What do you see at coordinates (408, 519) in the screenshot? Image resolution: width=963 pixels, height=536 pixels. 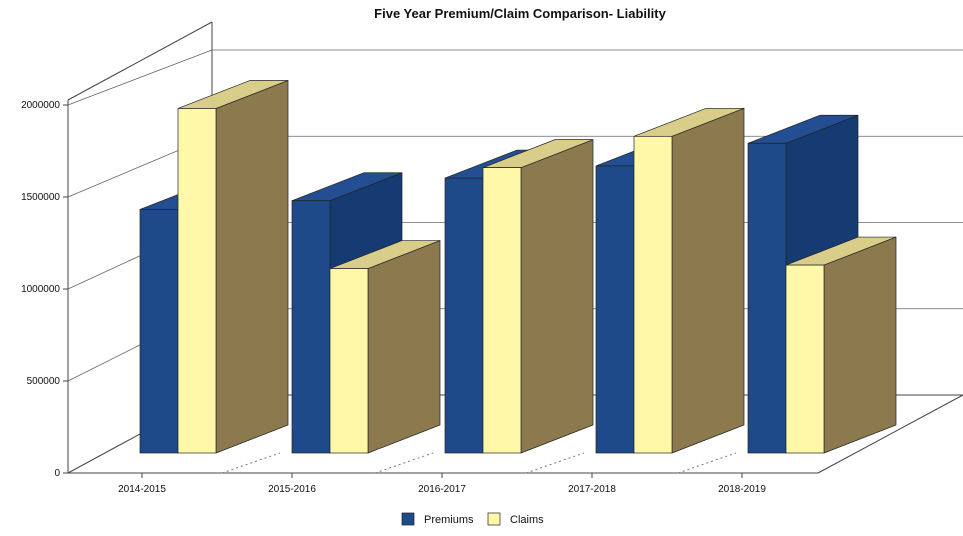 I see `legend-swatch-premiums` at bounding box center [408, 519].